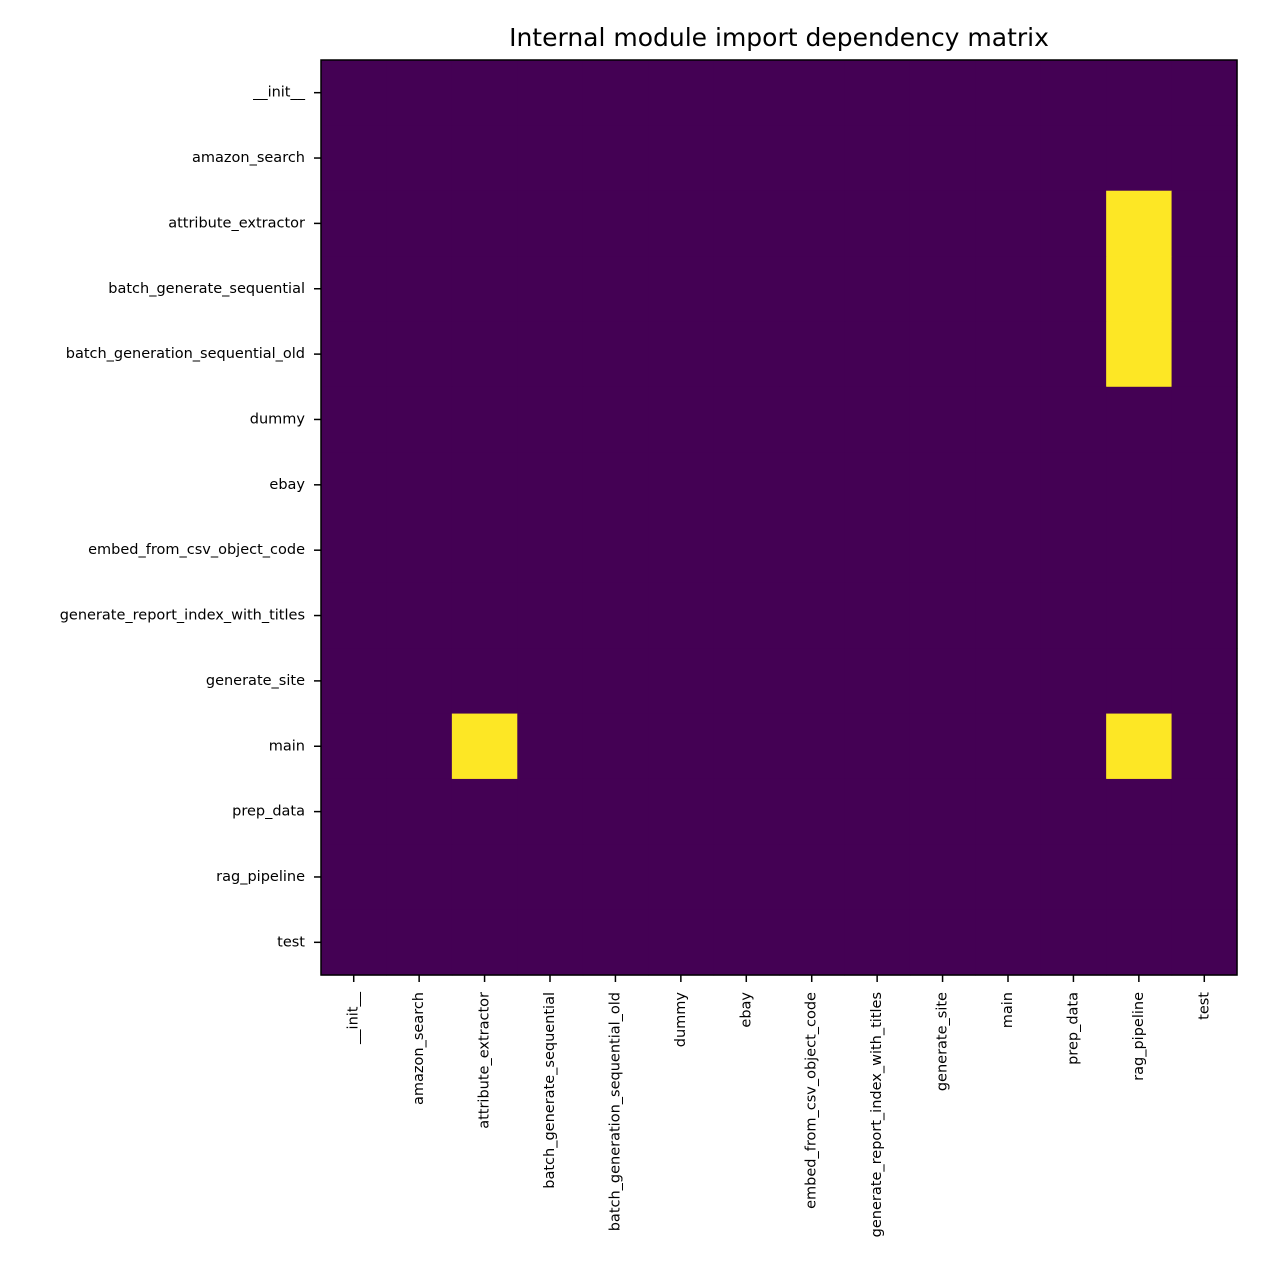  I want to click on x-tick-label: amazon_search, so click(419, 1048).